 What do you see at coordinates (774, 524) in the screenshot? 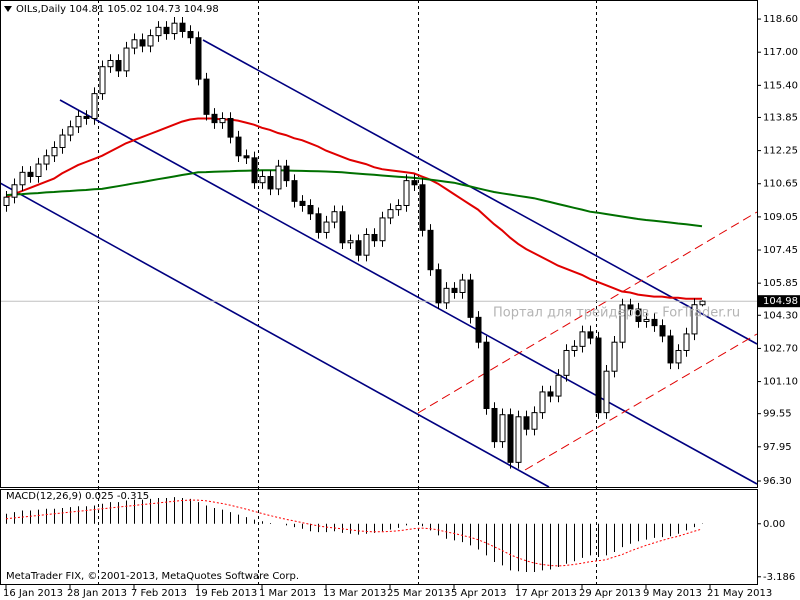
I see `y-tick-label: 0.00` at bounding box center [774, 524].